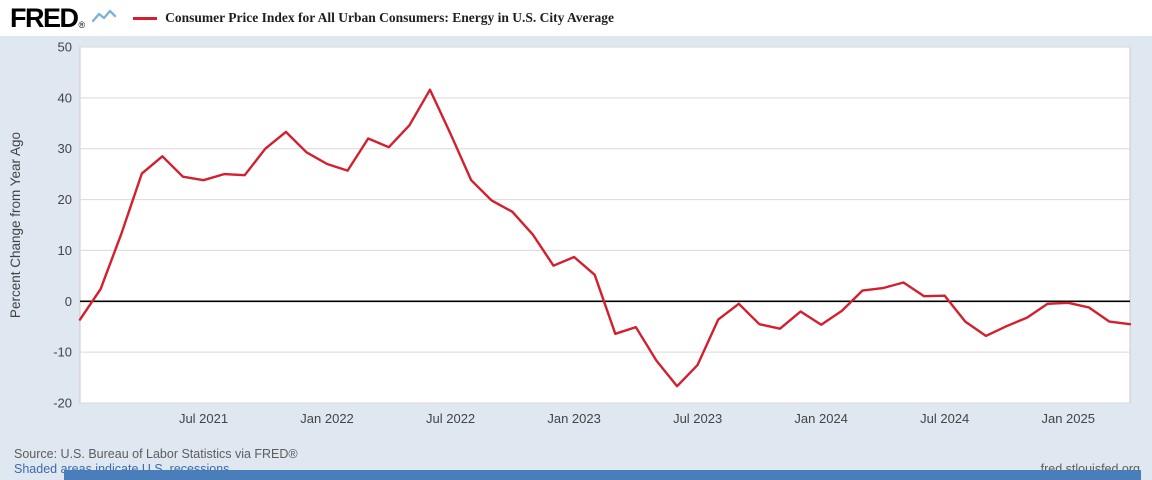  Describe the element at coordinates (65, 97) in the screenshot. I see `y-tick-label: 40` at that location.